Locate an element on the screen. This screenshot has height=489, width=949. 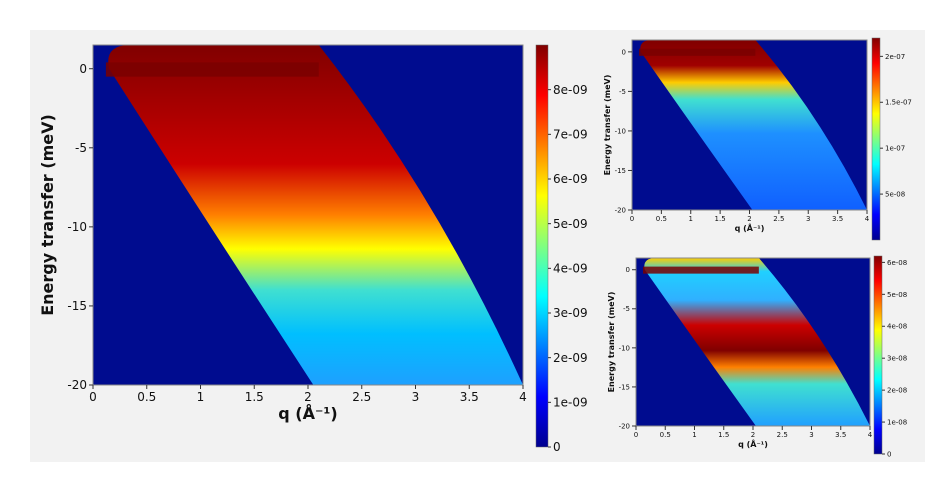
colorbar-tick-label: 6e-09 is located at coordinates (570, 179).